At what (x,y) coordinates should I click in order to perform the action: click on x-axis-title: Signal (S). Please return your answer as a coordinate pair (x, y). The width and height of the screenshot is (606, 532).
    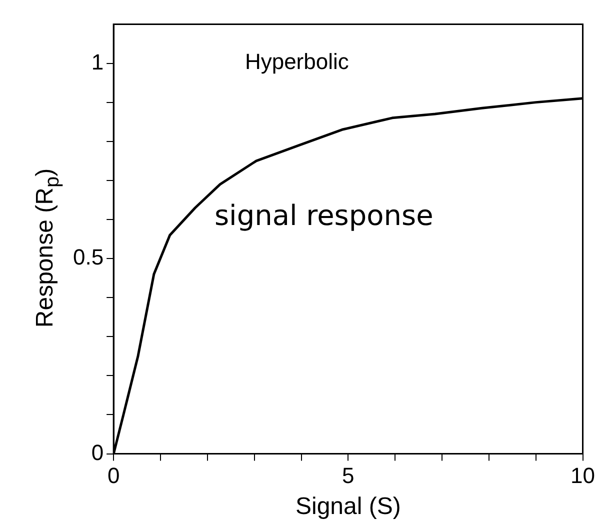
    Looking at the image, I should click on (348, 506).